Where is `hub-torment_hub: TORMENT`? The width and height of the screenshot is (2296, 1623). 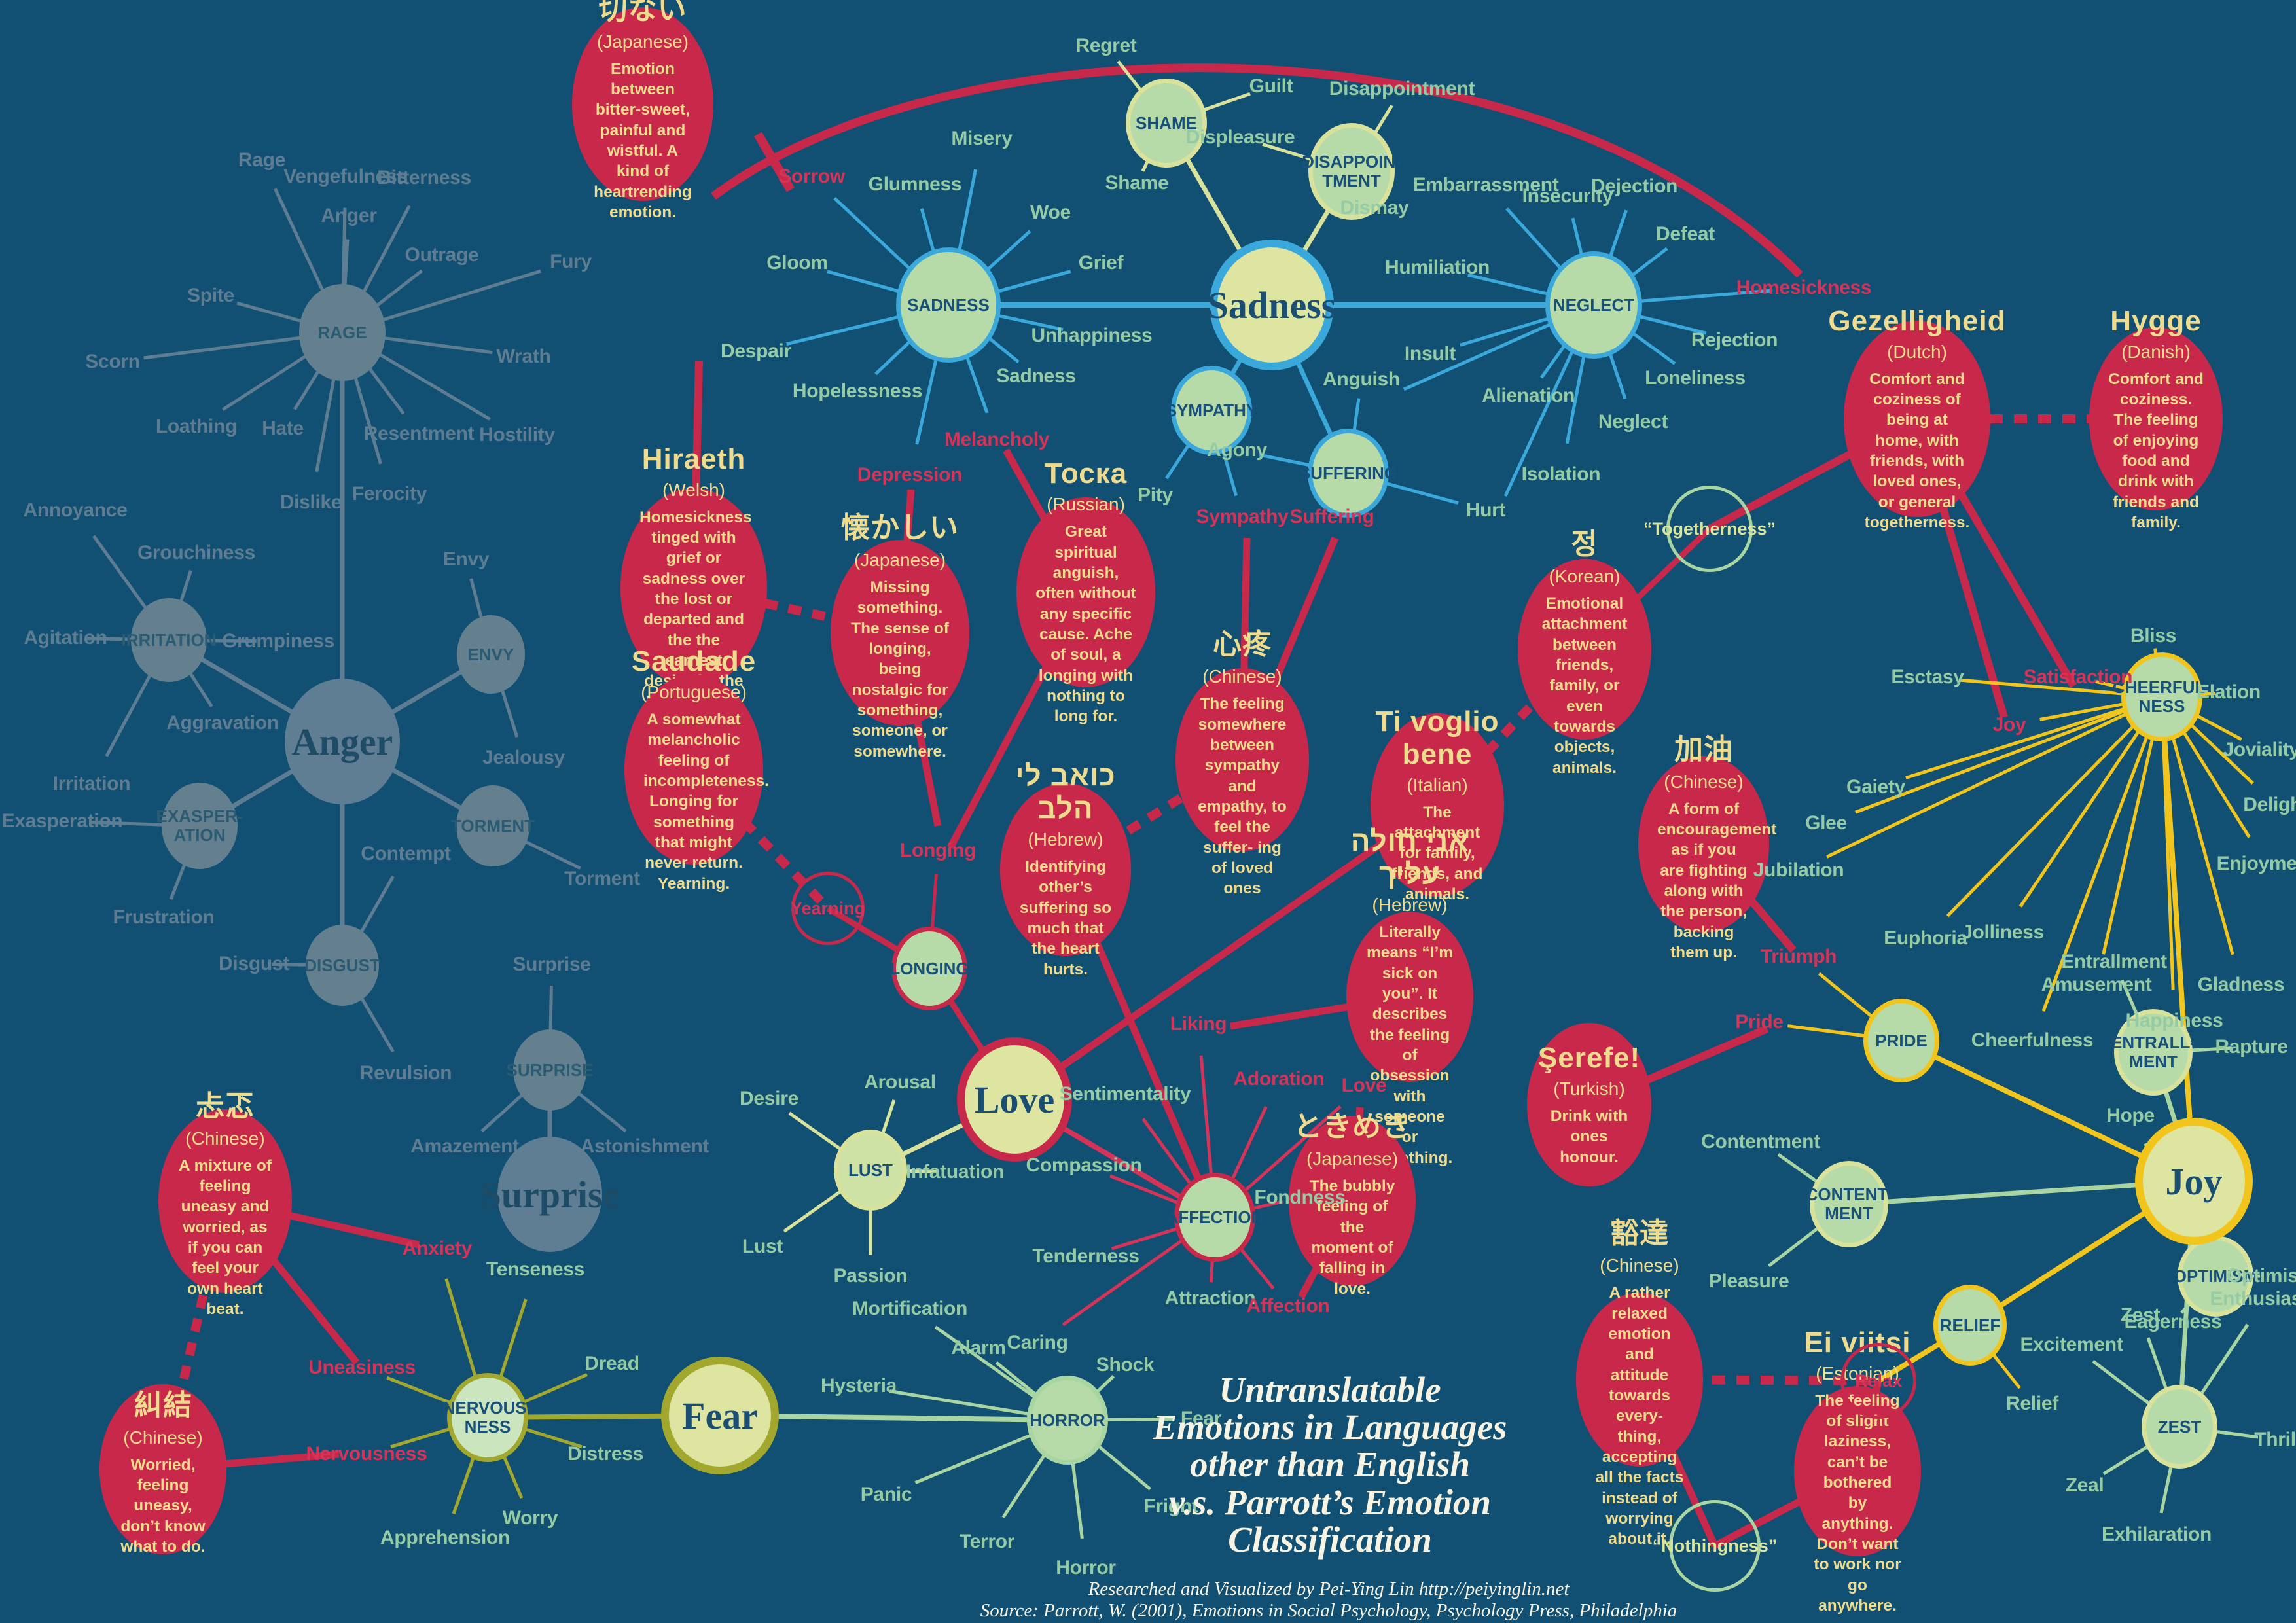 hub-torment_hub: TORMENT is located at coordinates (493, 825).